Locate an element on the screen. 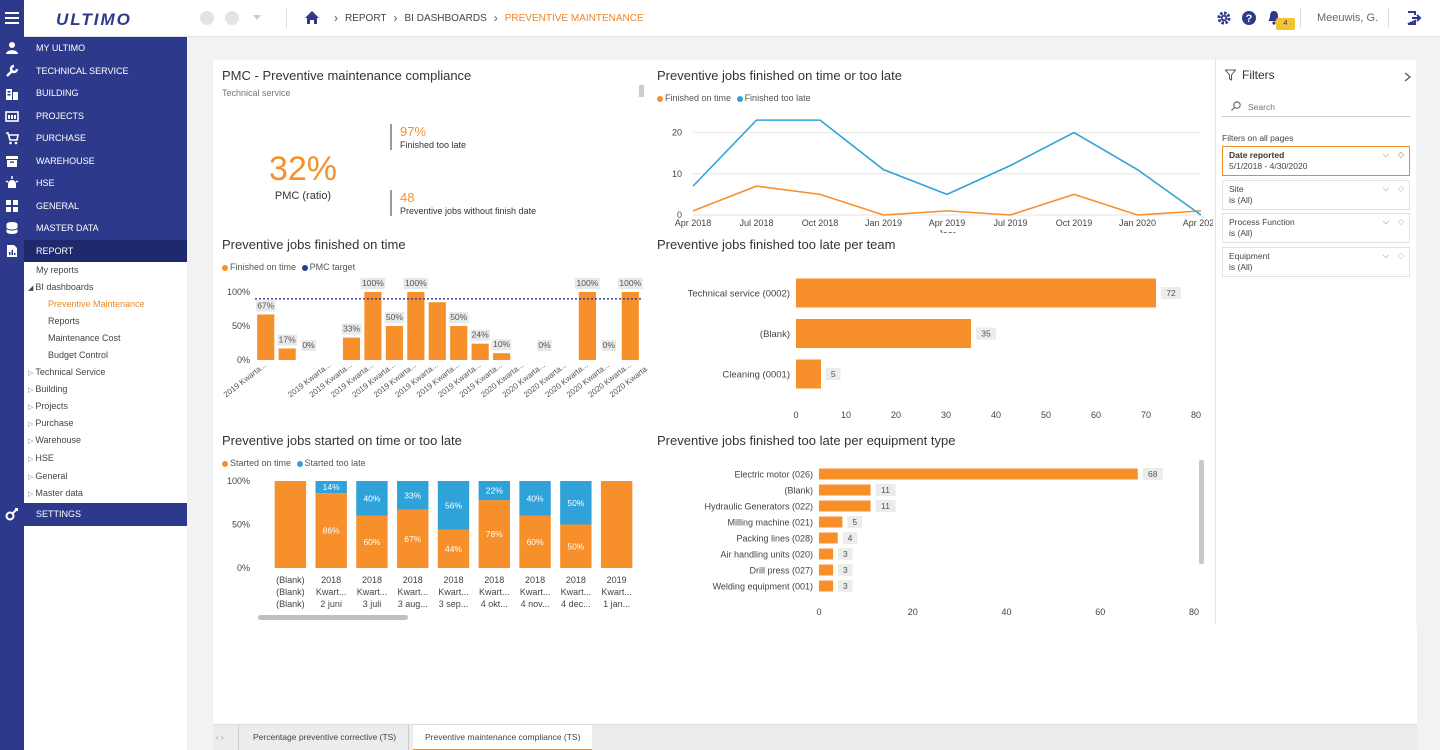  nav-sub-budget-control: Budget Control is located at coordinates (78, 355).